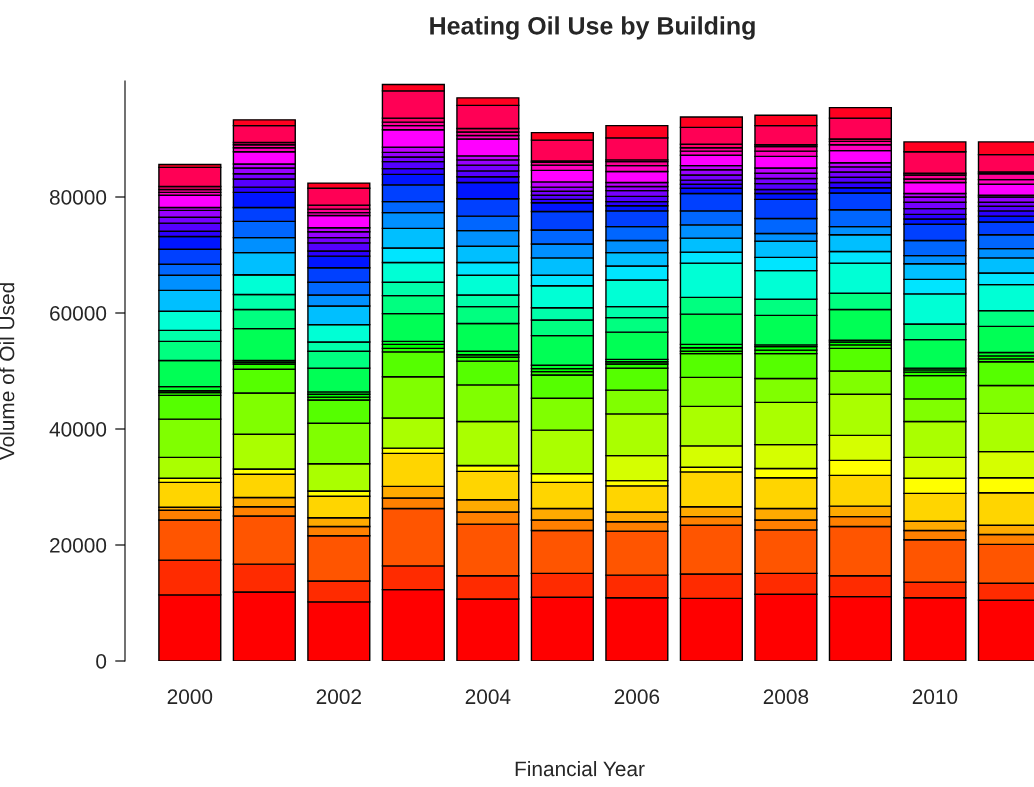  What do you see at coordinates (592, 28) in the screenshot?
I see `chart-title: Heating Oil Use by Building` at bounding box center [592, 28].